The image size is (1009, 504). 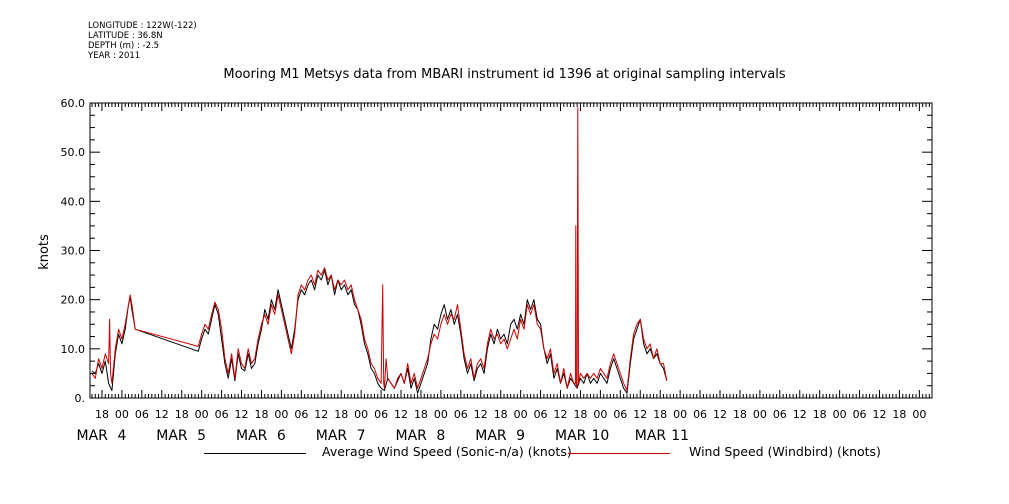 I want to click on legend-swatch-windbird, so click(x=619, y=453).